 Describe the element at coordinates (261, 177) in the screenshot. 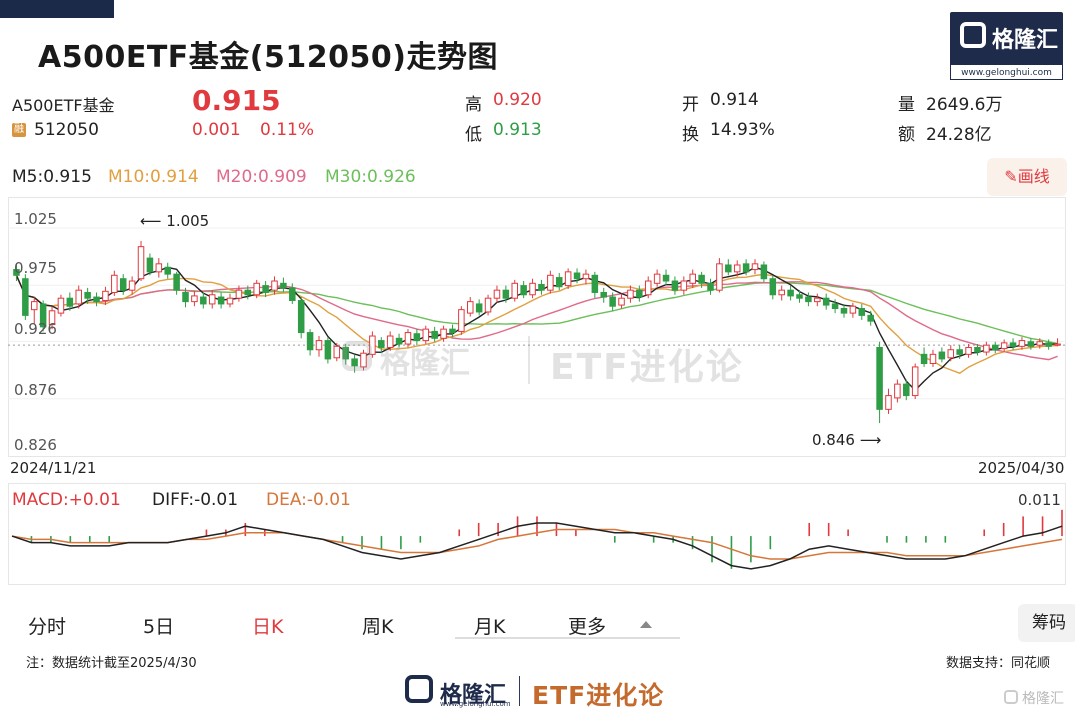

I see `ma20-legend: M20:0.909` at that location.